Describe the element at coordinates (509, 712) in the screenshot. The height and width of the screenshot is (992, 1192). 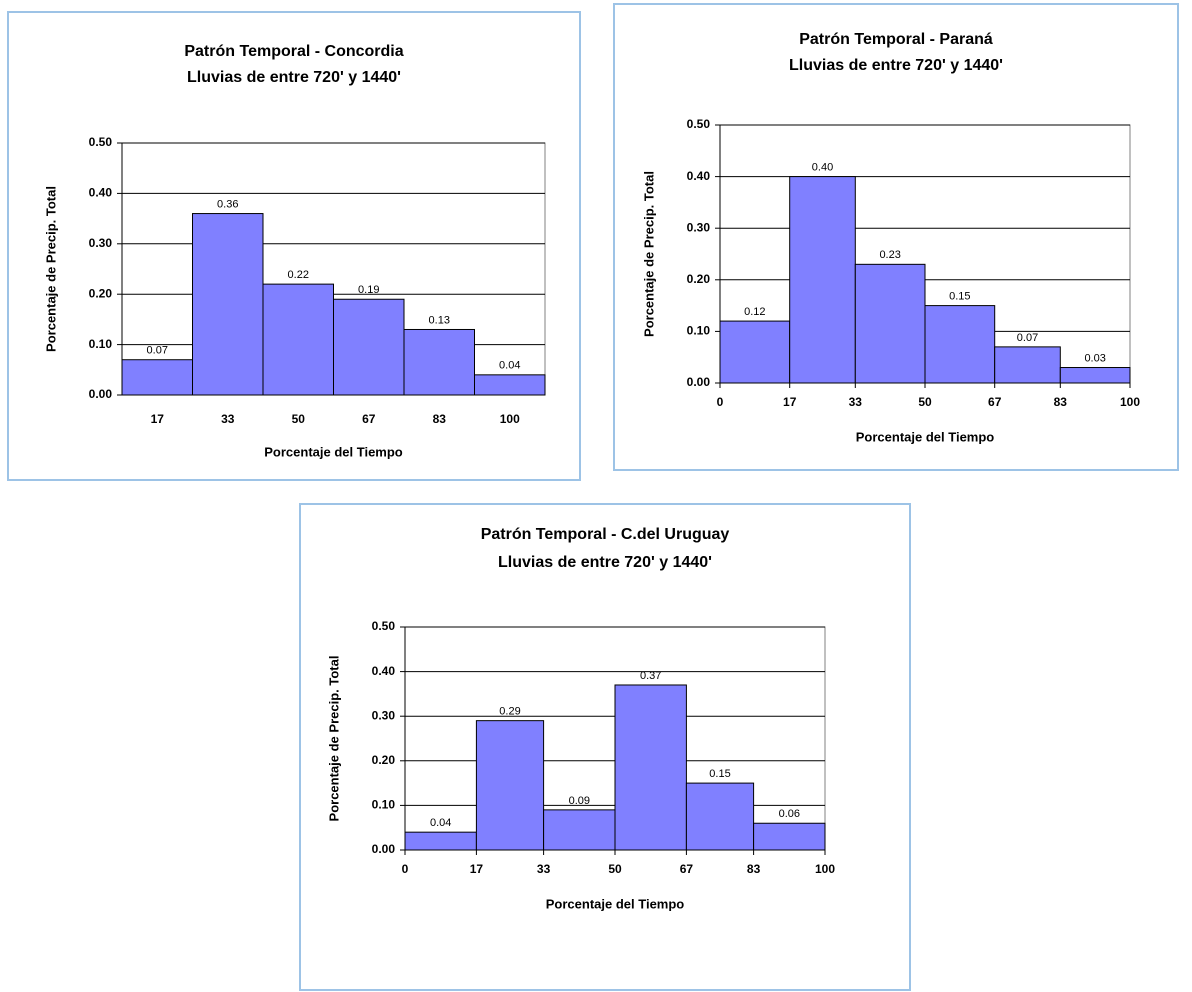
I see `value-label: 0.29` at that location.